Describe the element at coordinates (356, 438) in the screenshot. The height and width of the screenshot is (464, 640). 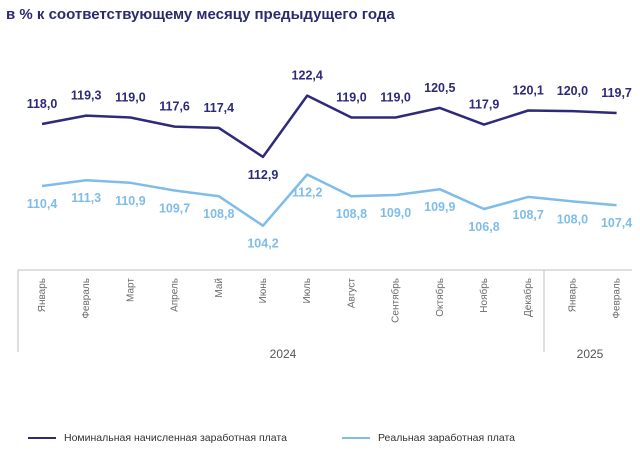
I see `legend-swatch-real` at that location.